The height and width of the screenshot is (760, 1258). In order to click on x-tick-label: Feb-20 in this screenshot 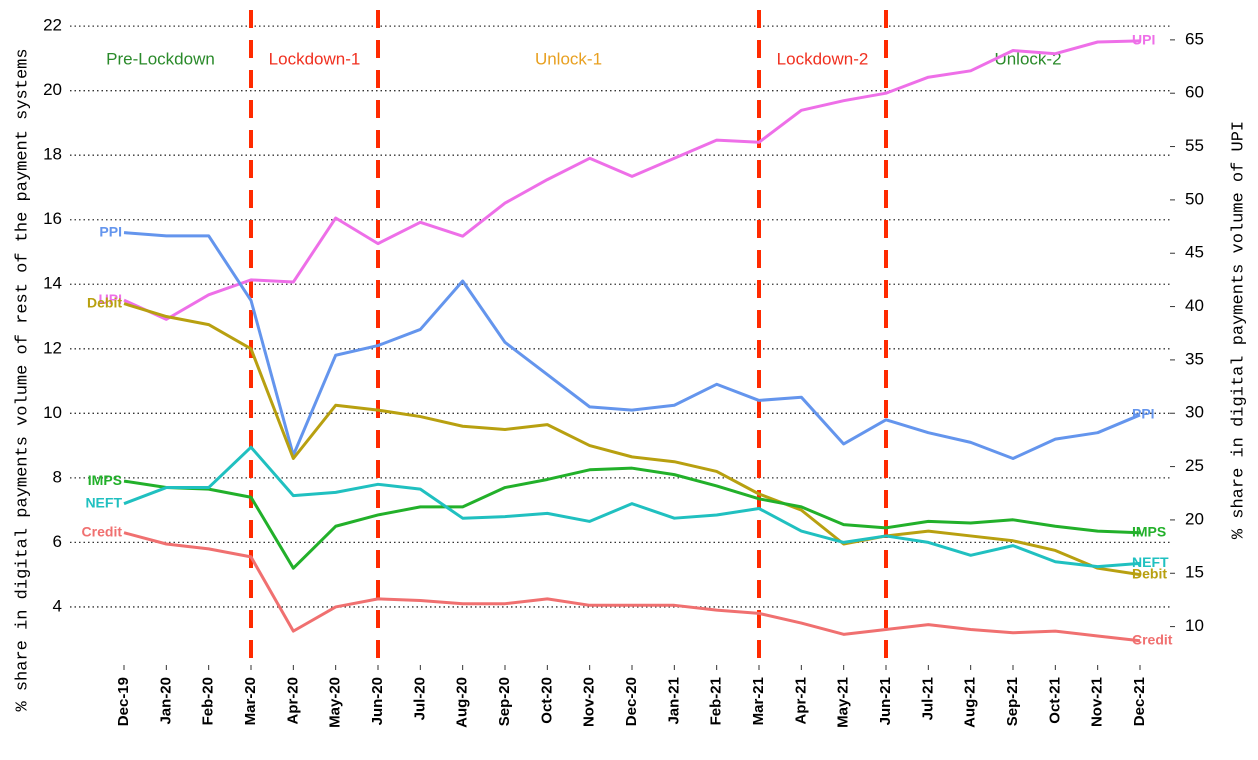, I will do `click(208, 701)`.